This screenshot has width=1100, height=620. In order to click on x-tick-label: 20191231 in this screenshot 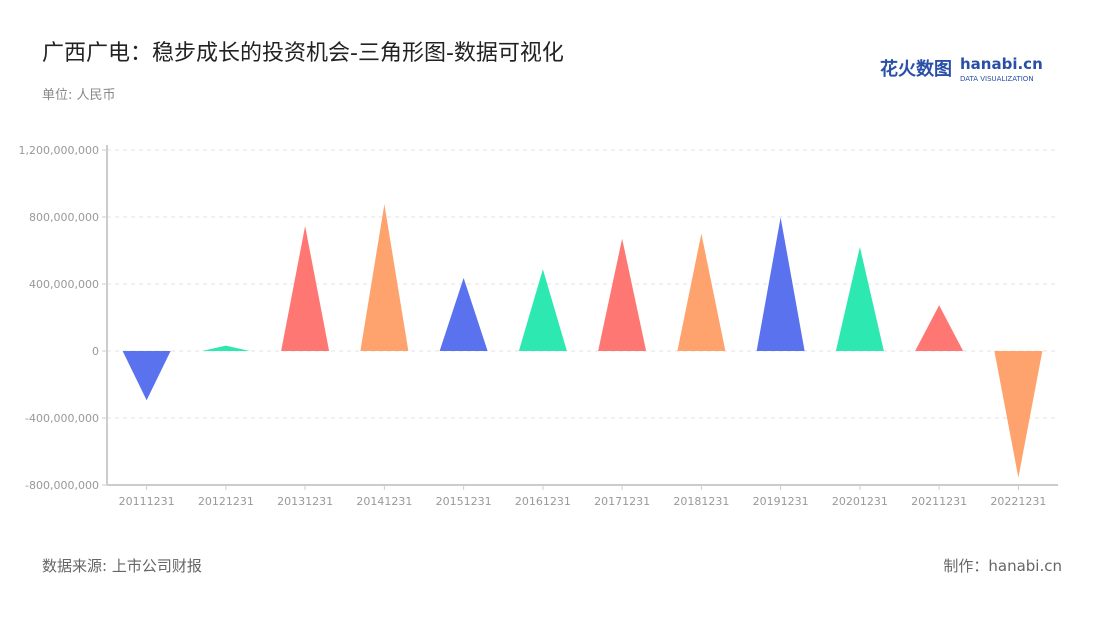, I will do `click(781, 501)`.